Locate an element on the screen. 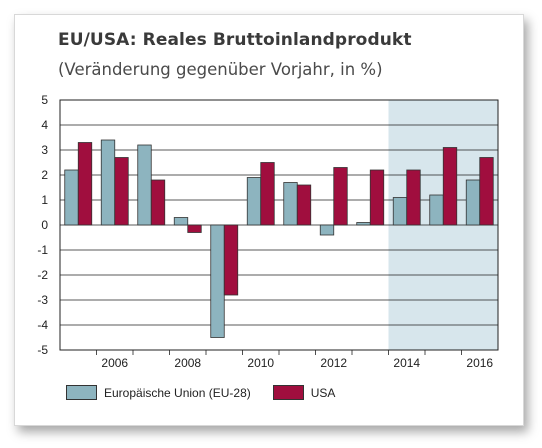  bar-eu-2005 is located at coordinates (71, 197).